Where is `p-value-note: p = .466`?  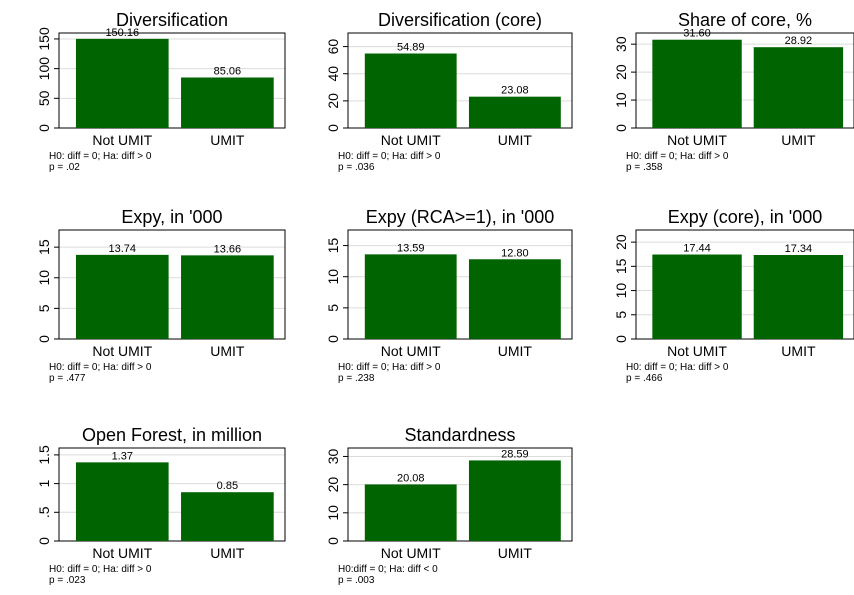 p-value-note: p = .466 is located at coordinates (644, 378).